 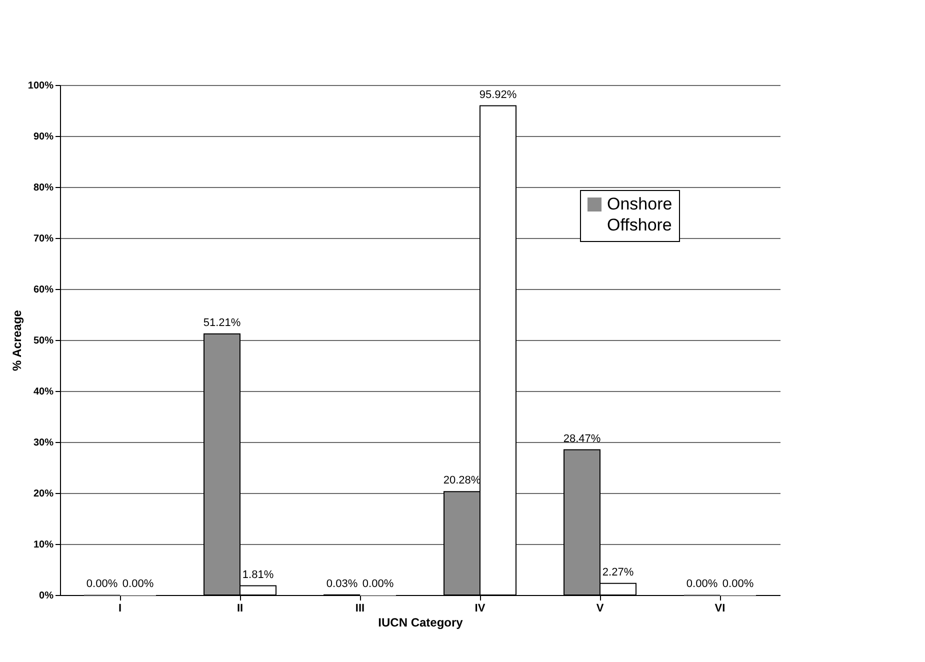 What do you see at coordinates (43, 341) in the screenshot?
I see `y-tick-label: 50%` at bounding box center [43, 341].